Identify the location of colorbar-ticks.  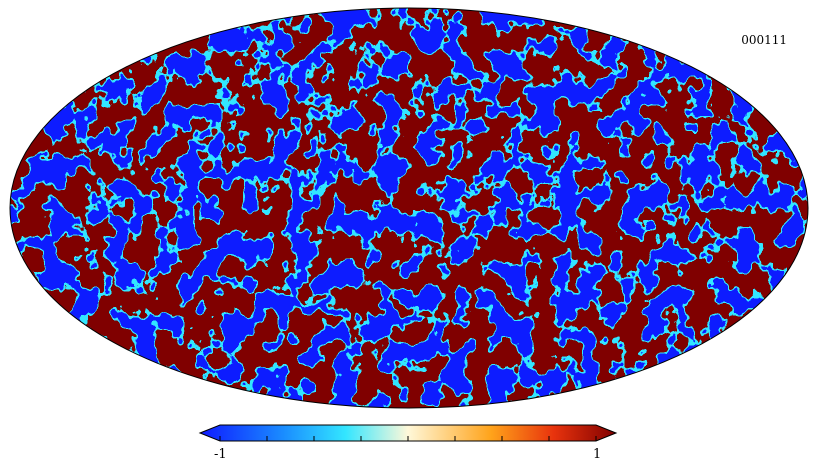
(408, 438).